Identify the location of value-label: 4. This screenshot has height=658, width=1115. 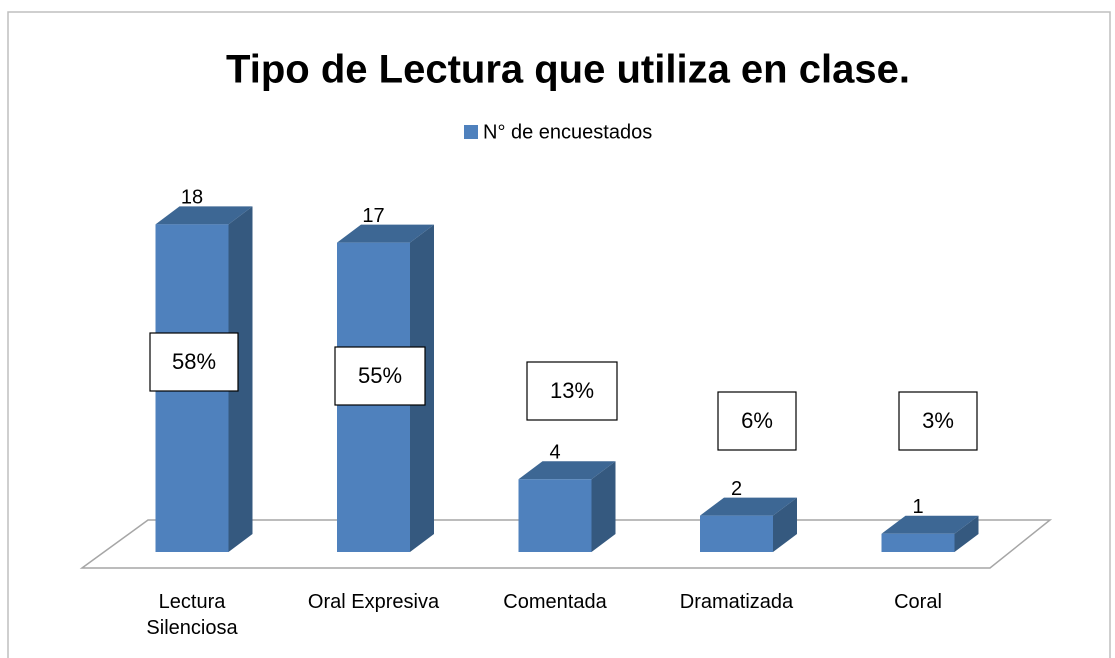
(554, 452).